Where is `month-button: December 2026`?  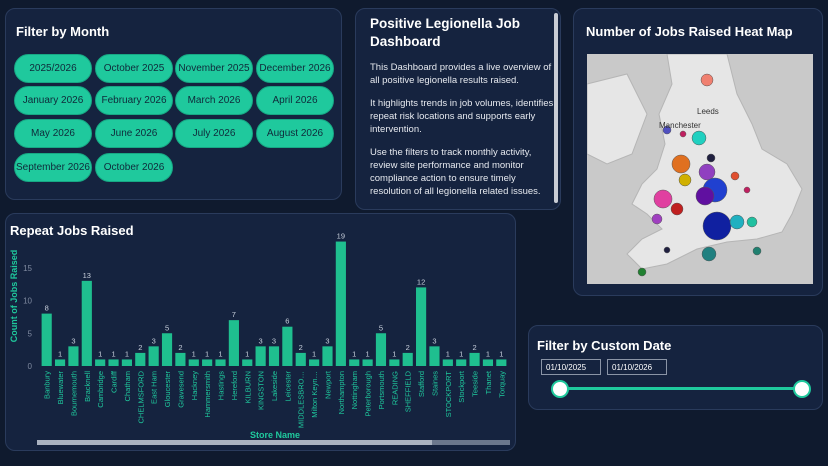
month-button: December 2026 is located at coordinates (295, 68).